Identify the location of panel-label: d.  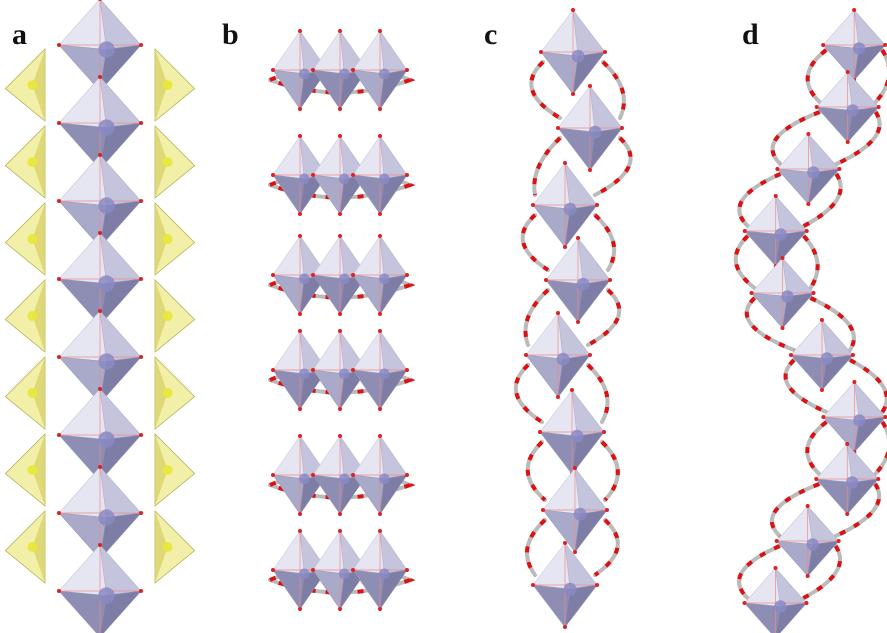
(750, 34).